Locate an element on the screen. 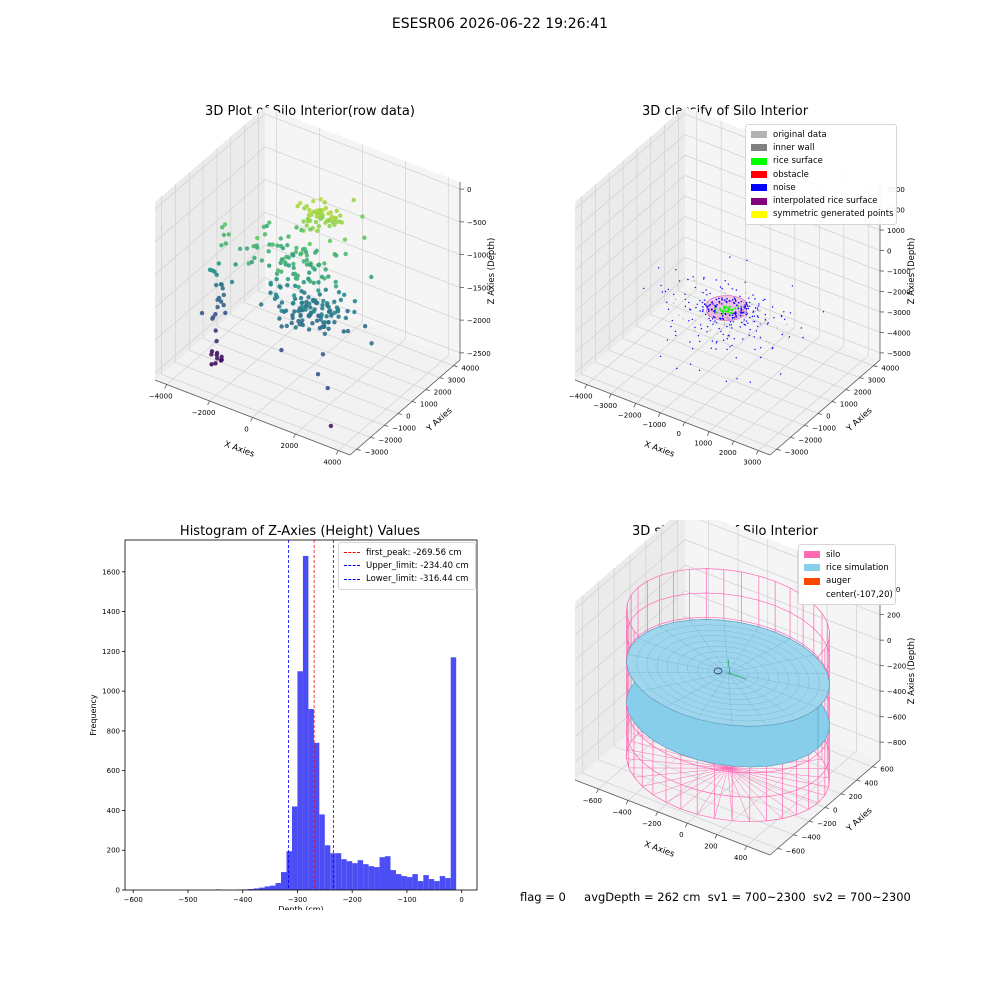  rice-mesh-spoke is located at coordinates (694, 650).